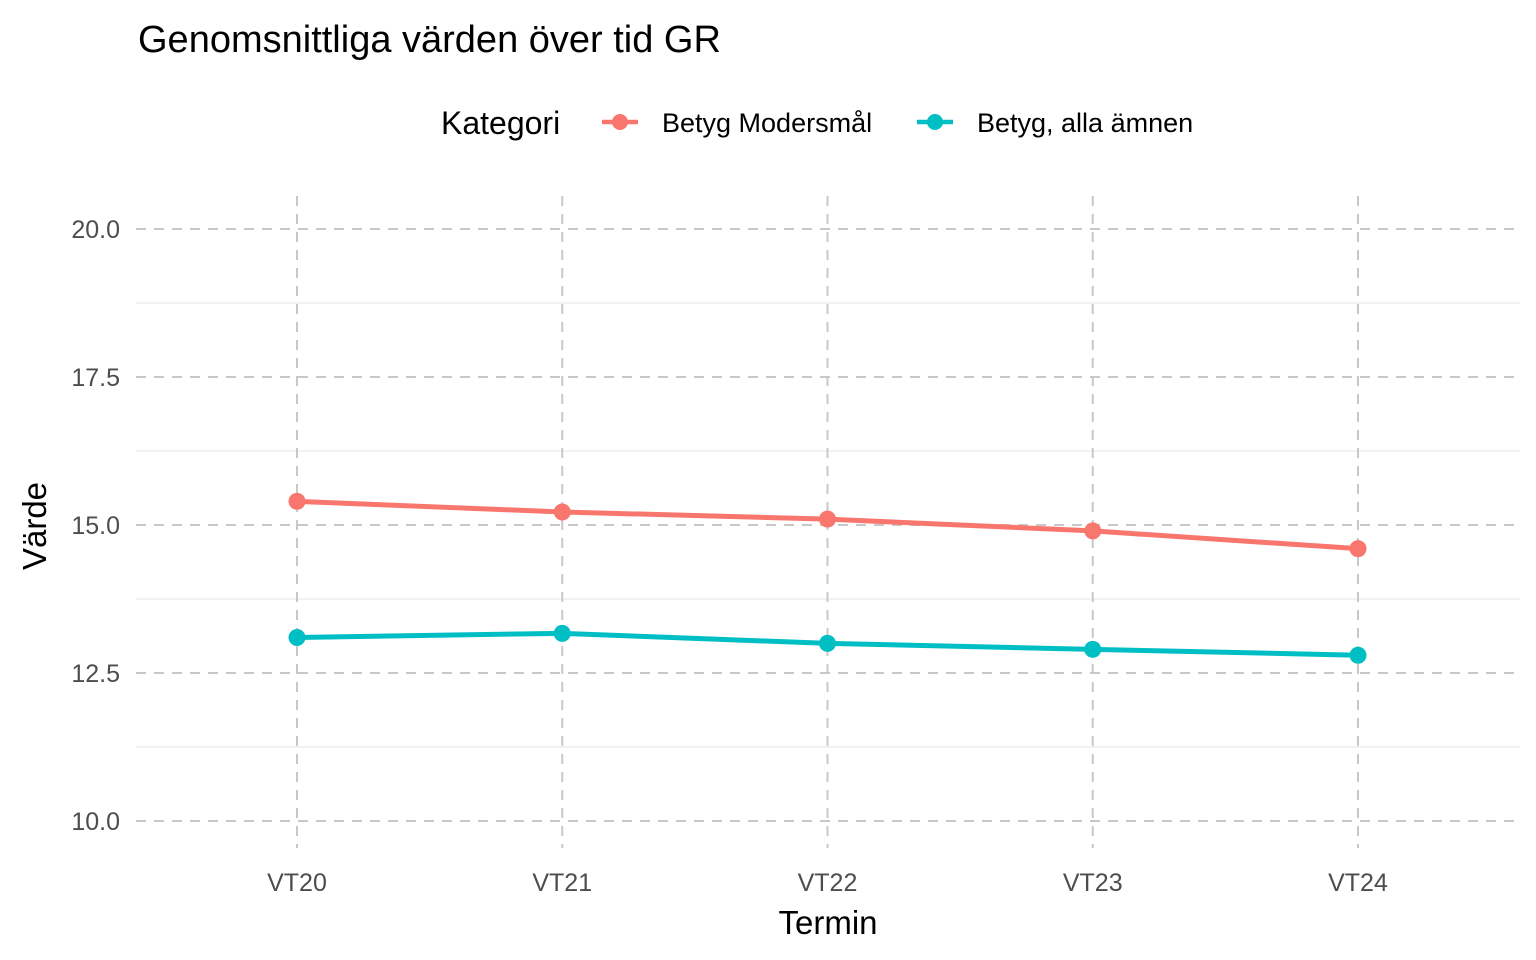  Describe the element at coordinates (827, 922) in the screenshot. I see `x-axis-title: Termin` at that location.